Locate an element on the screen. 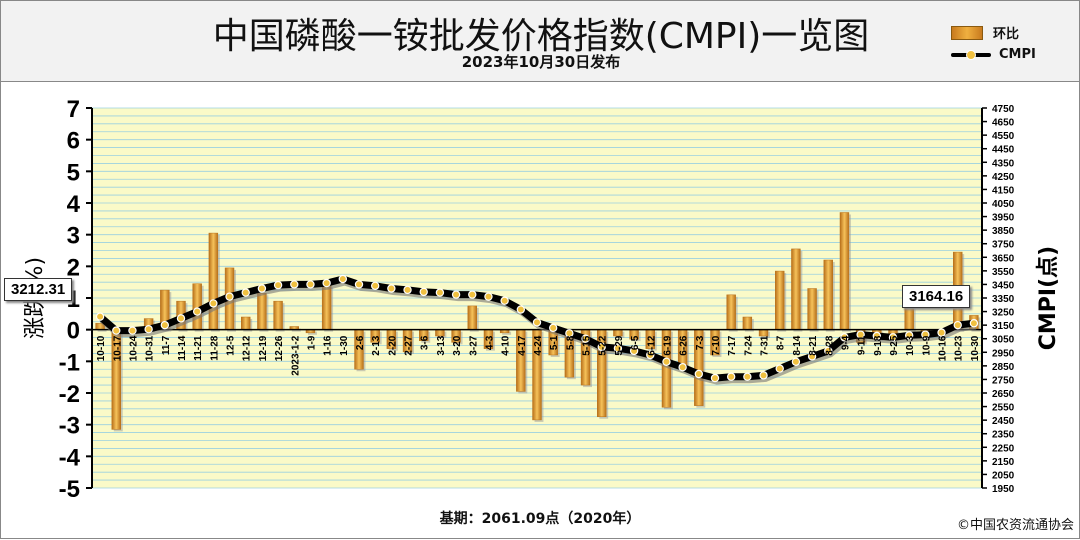 The height and width of the screenshot is (540, 1080). right-tick-label: 2550 is located at coordinates (1003, 408).